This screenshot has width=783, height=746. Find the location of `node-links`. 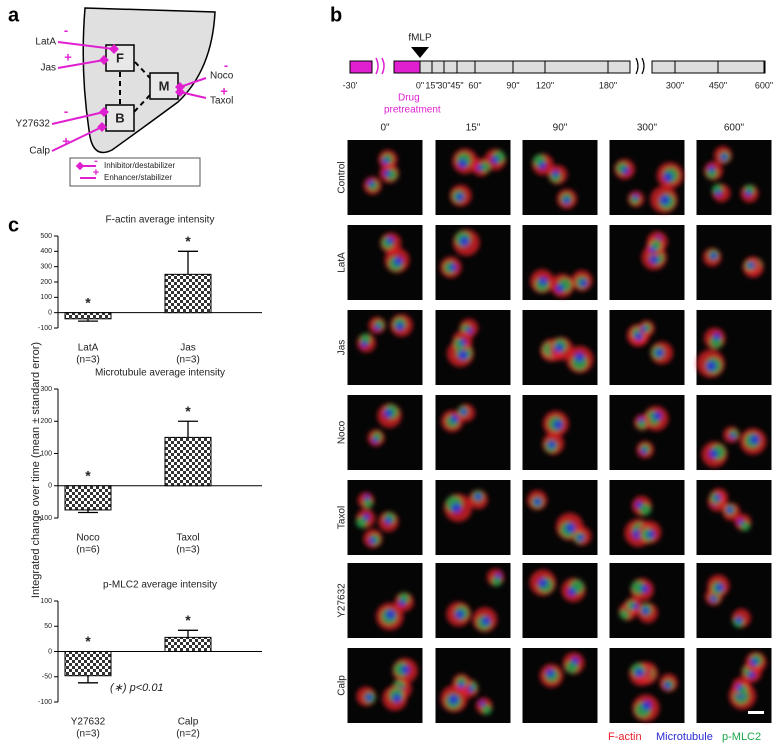

node-links is located at coordinates (135, 87).